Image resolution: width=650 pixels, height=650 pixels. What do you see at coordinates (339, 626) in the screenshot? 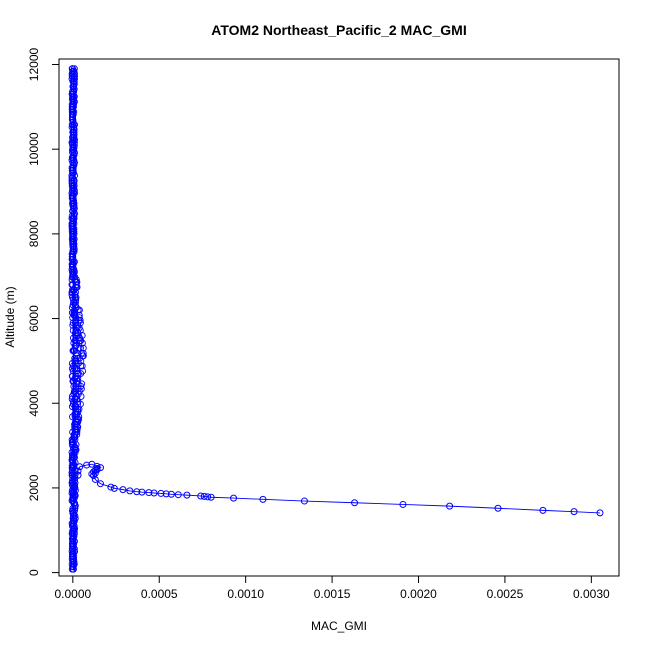
I see `x-axis-label: MAC_GMI` at bounding box center [339, 626].